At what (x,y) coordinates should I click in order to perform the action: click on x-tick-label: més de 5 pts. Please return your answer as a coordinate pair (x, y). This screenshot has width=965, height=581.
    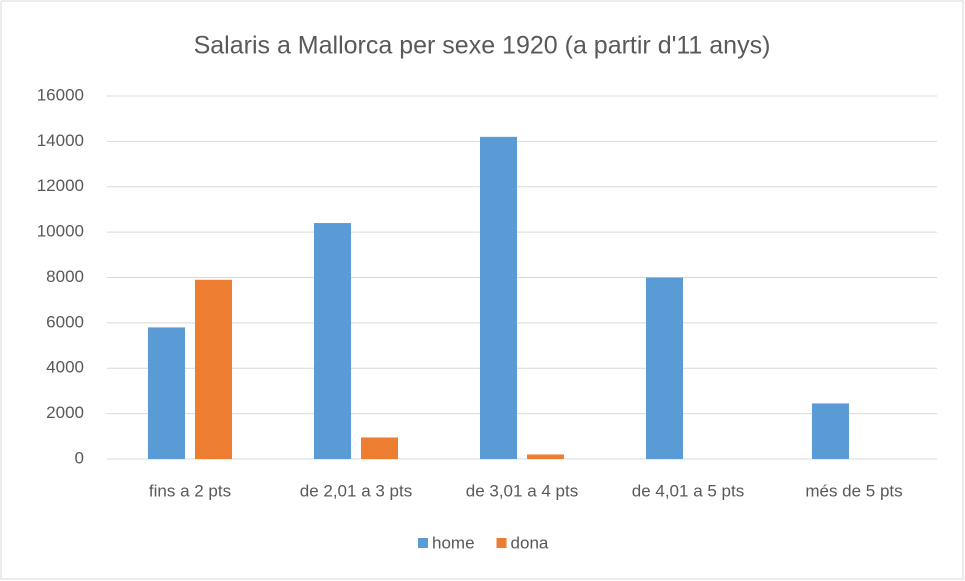
    Looking at the image, I should click on (853, 490).